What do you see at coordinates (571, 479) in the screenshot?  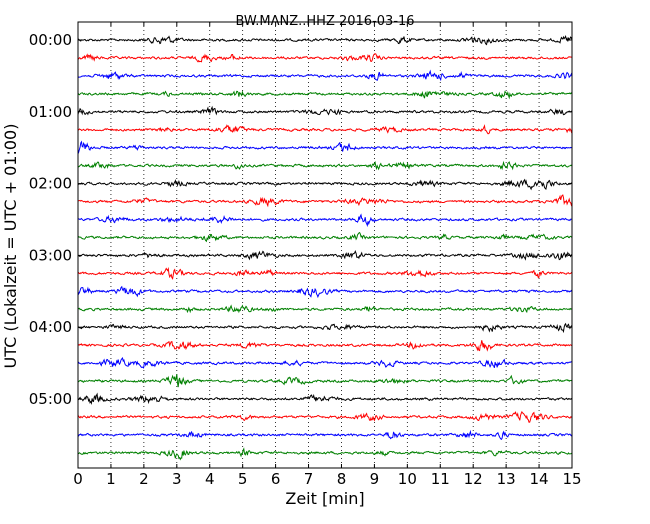 I see `x-tick-label: 15` at bounding box center [571, 479].